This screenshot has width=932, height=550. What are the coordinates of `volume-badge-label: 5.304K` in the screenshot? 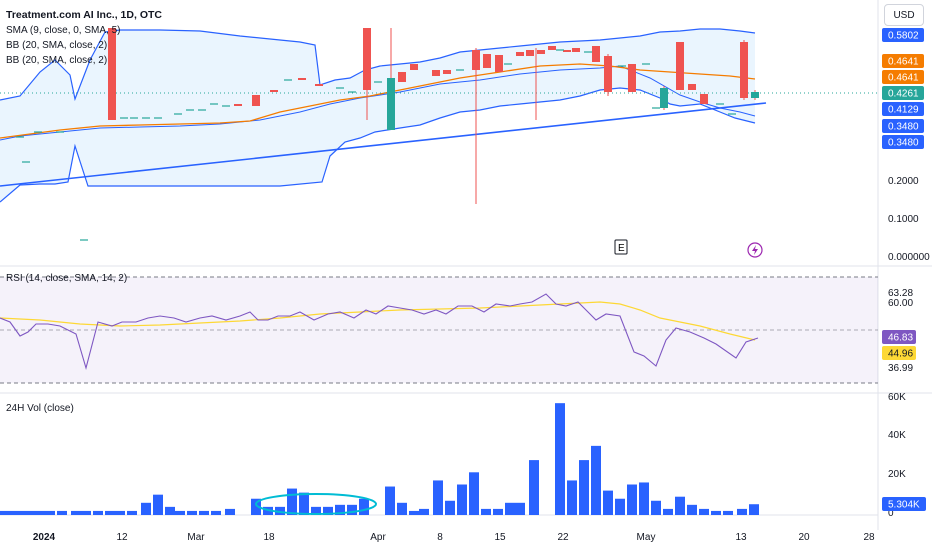 It's located at (904, 505).